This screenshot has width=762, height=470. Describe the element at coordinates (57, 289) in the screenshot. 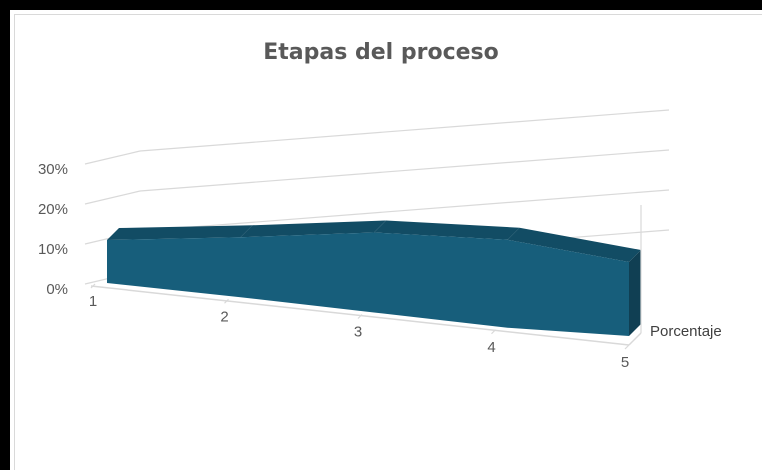

I see `y-tick-label: 0%` at that location.